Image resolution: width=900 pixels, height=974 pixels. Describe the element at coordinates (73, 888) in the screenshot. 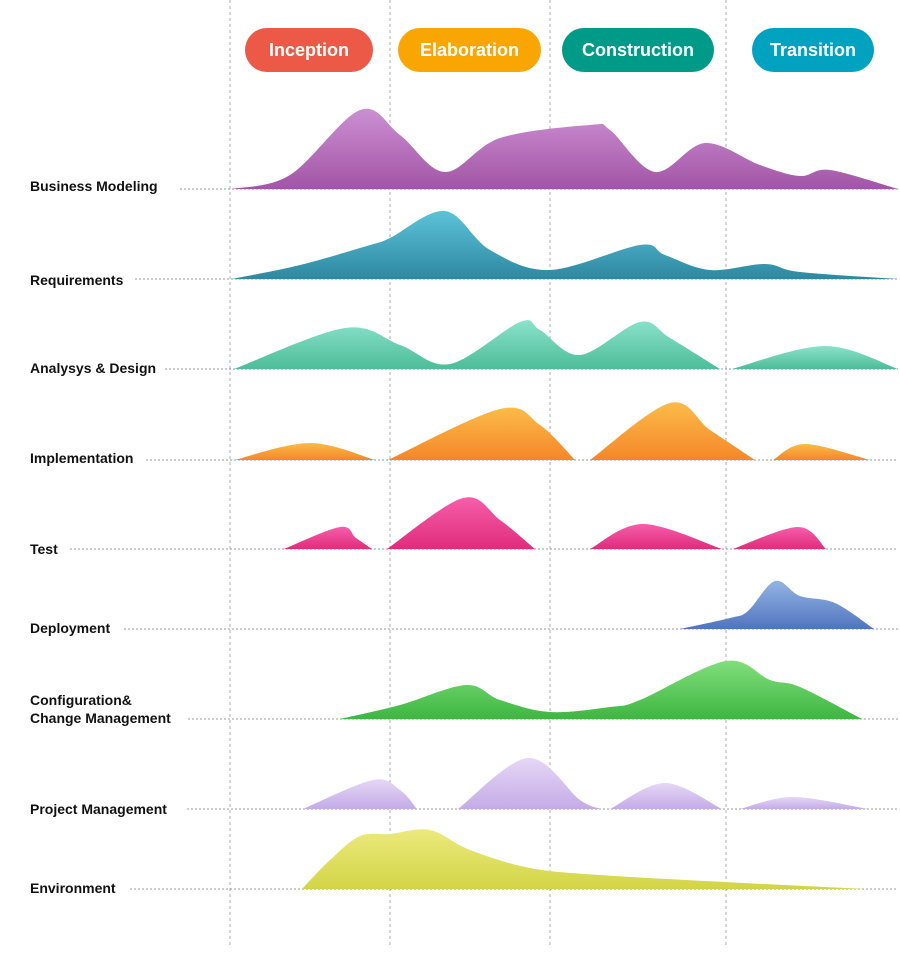

I see `discipline-label-environment: Environment` at that location.